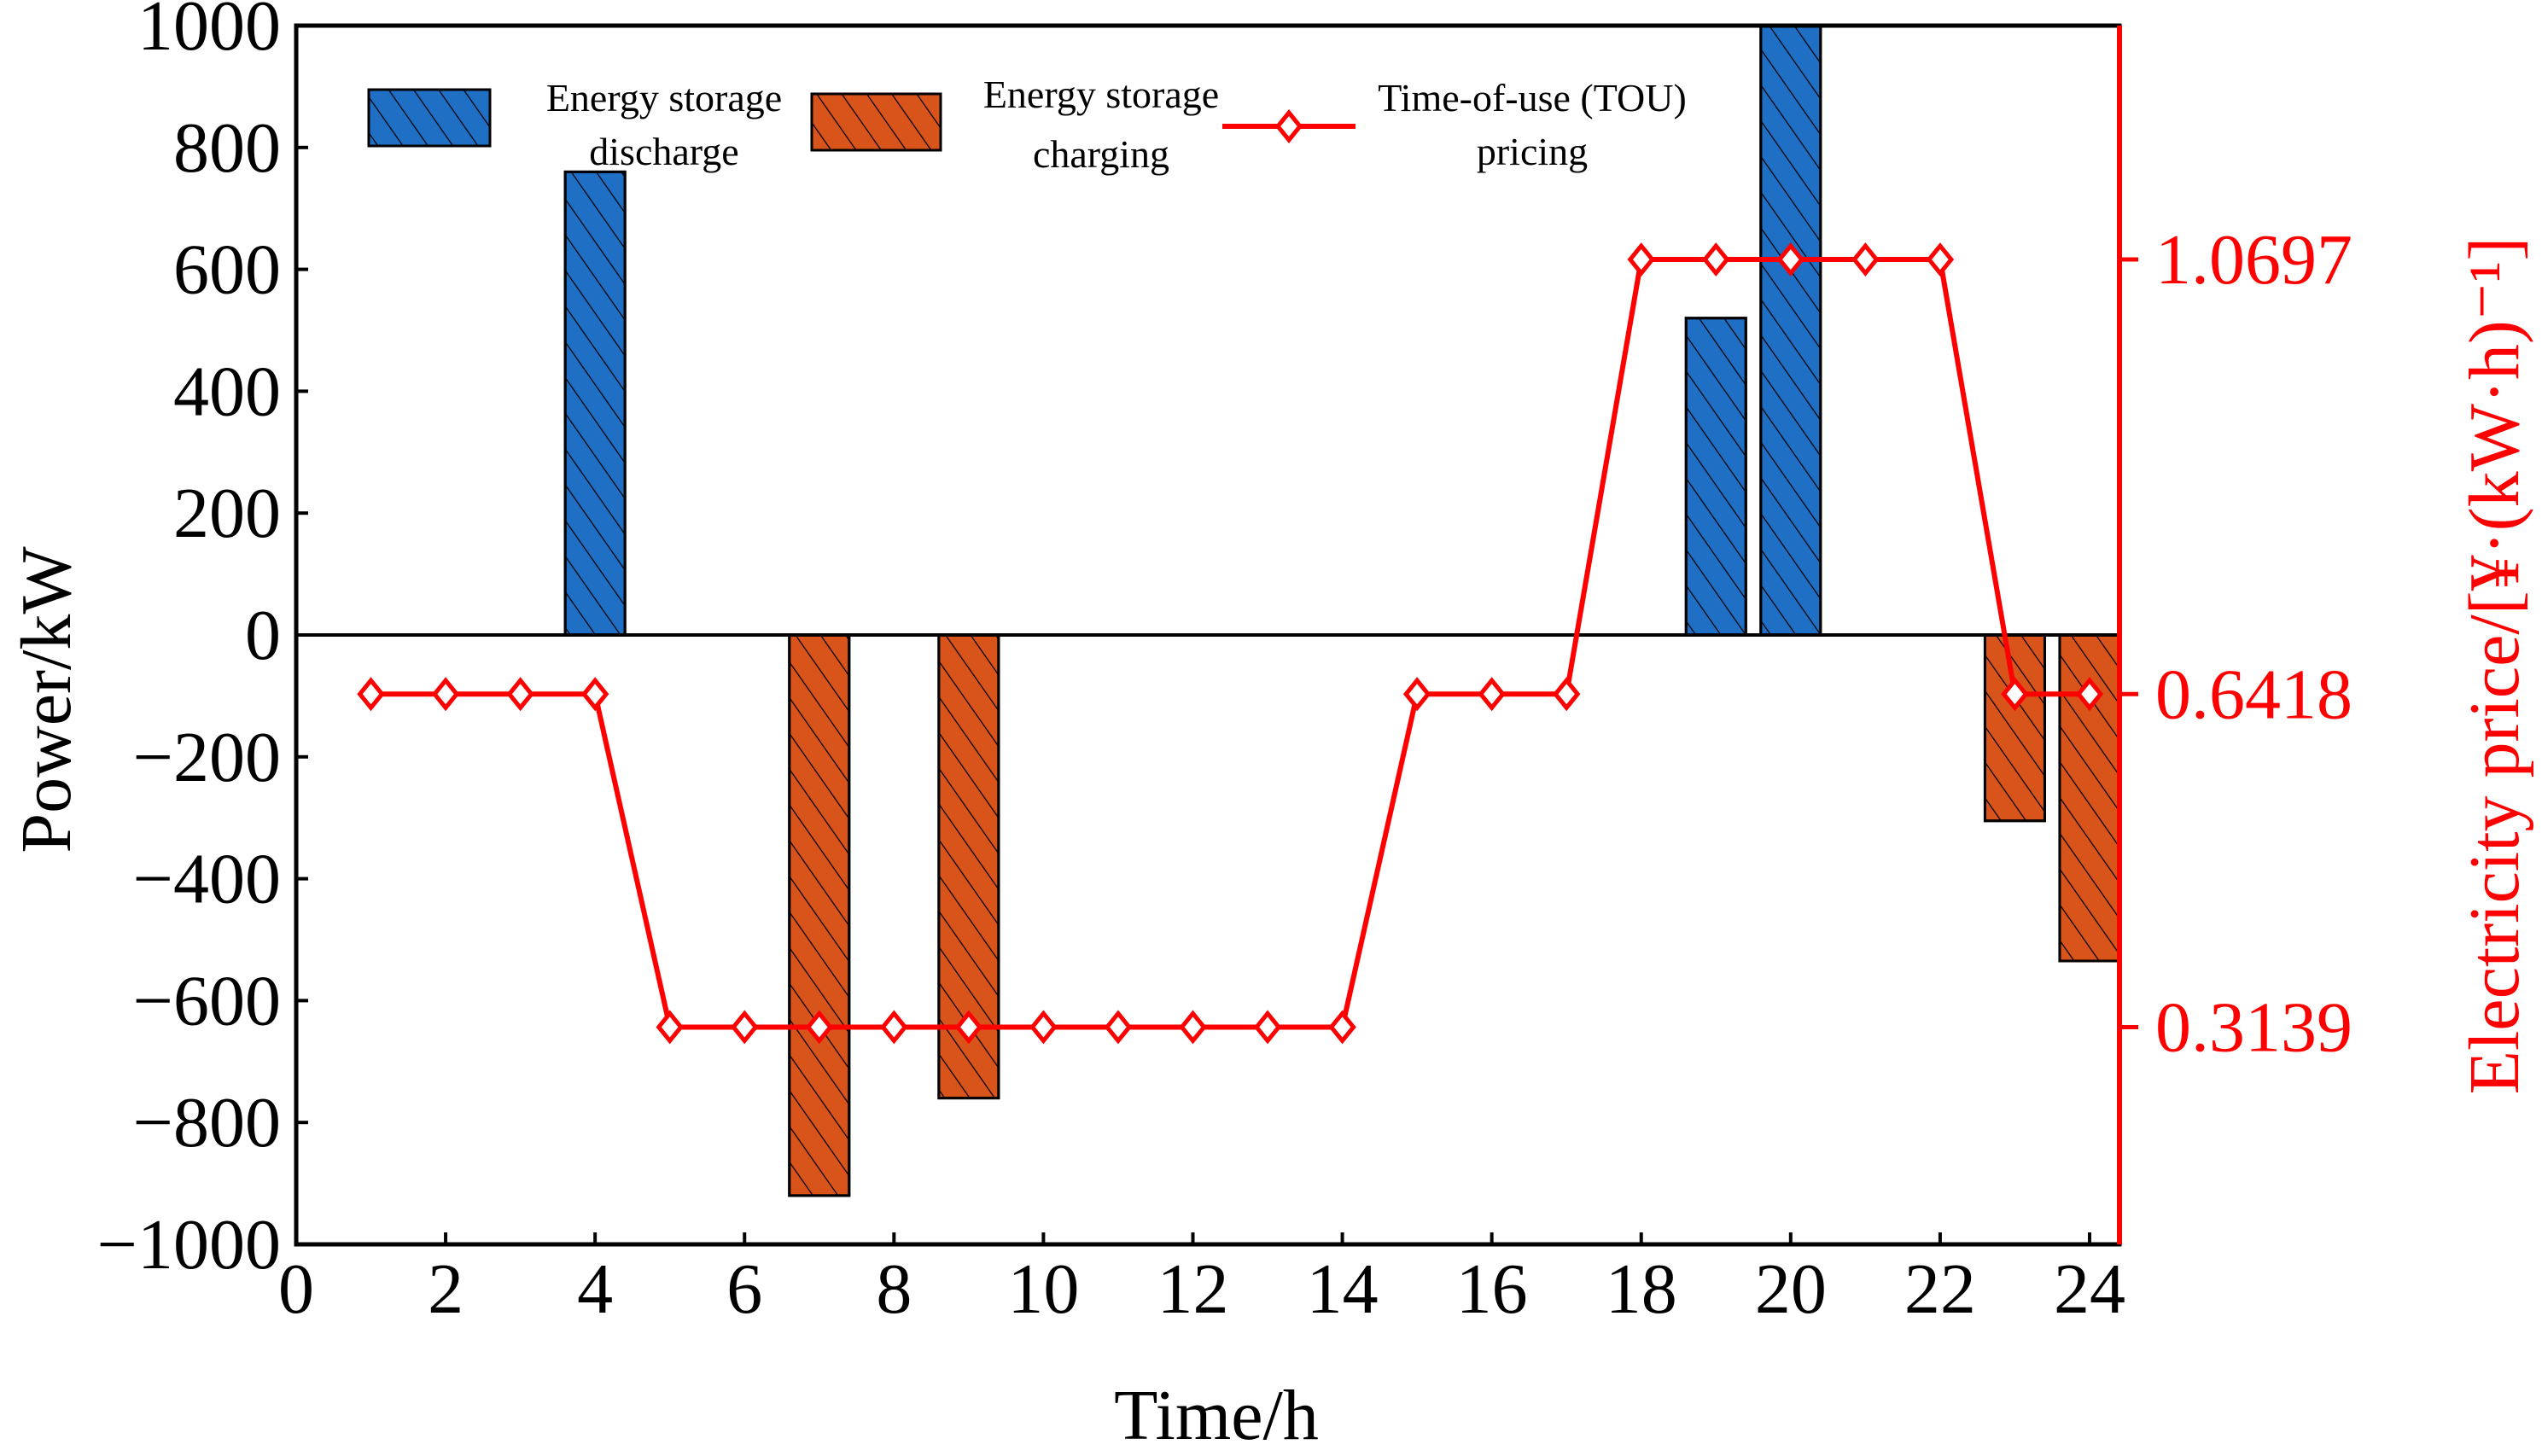 This screenshot has width=2542, height=1456. What do you see at coordinates (744, 1289) in the screenshot?
I see `x-tick-label-6: 6` at bounding box center [744, 1289].